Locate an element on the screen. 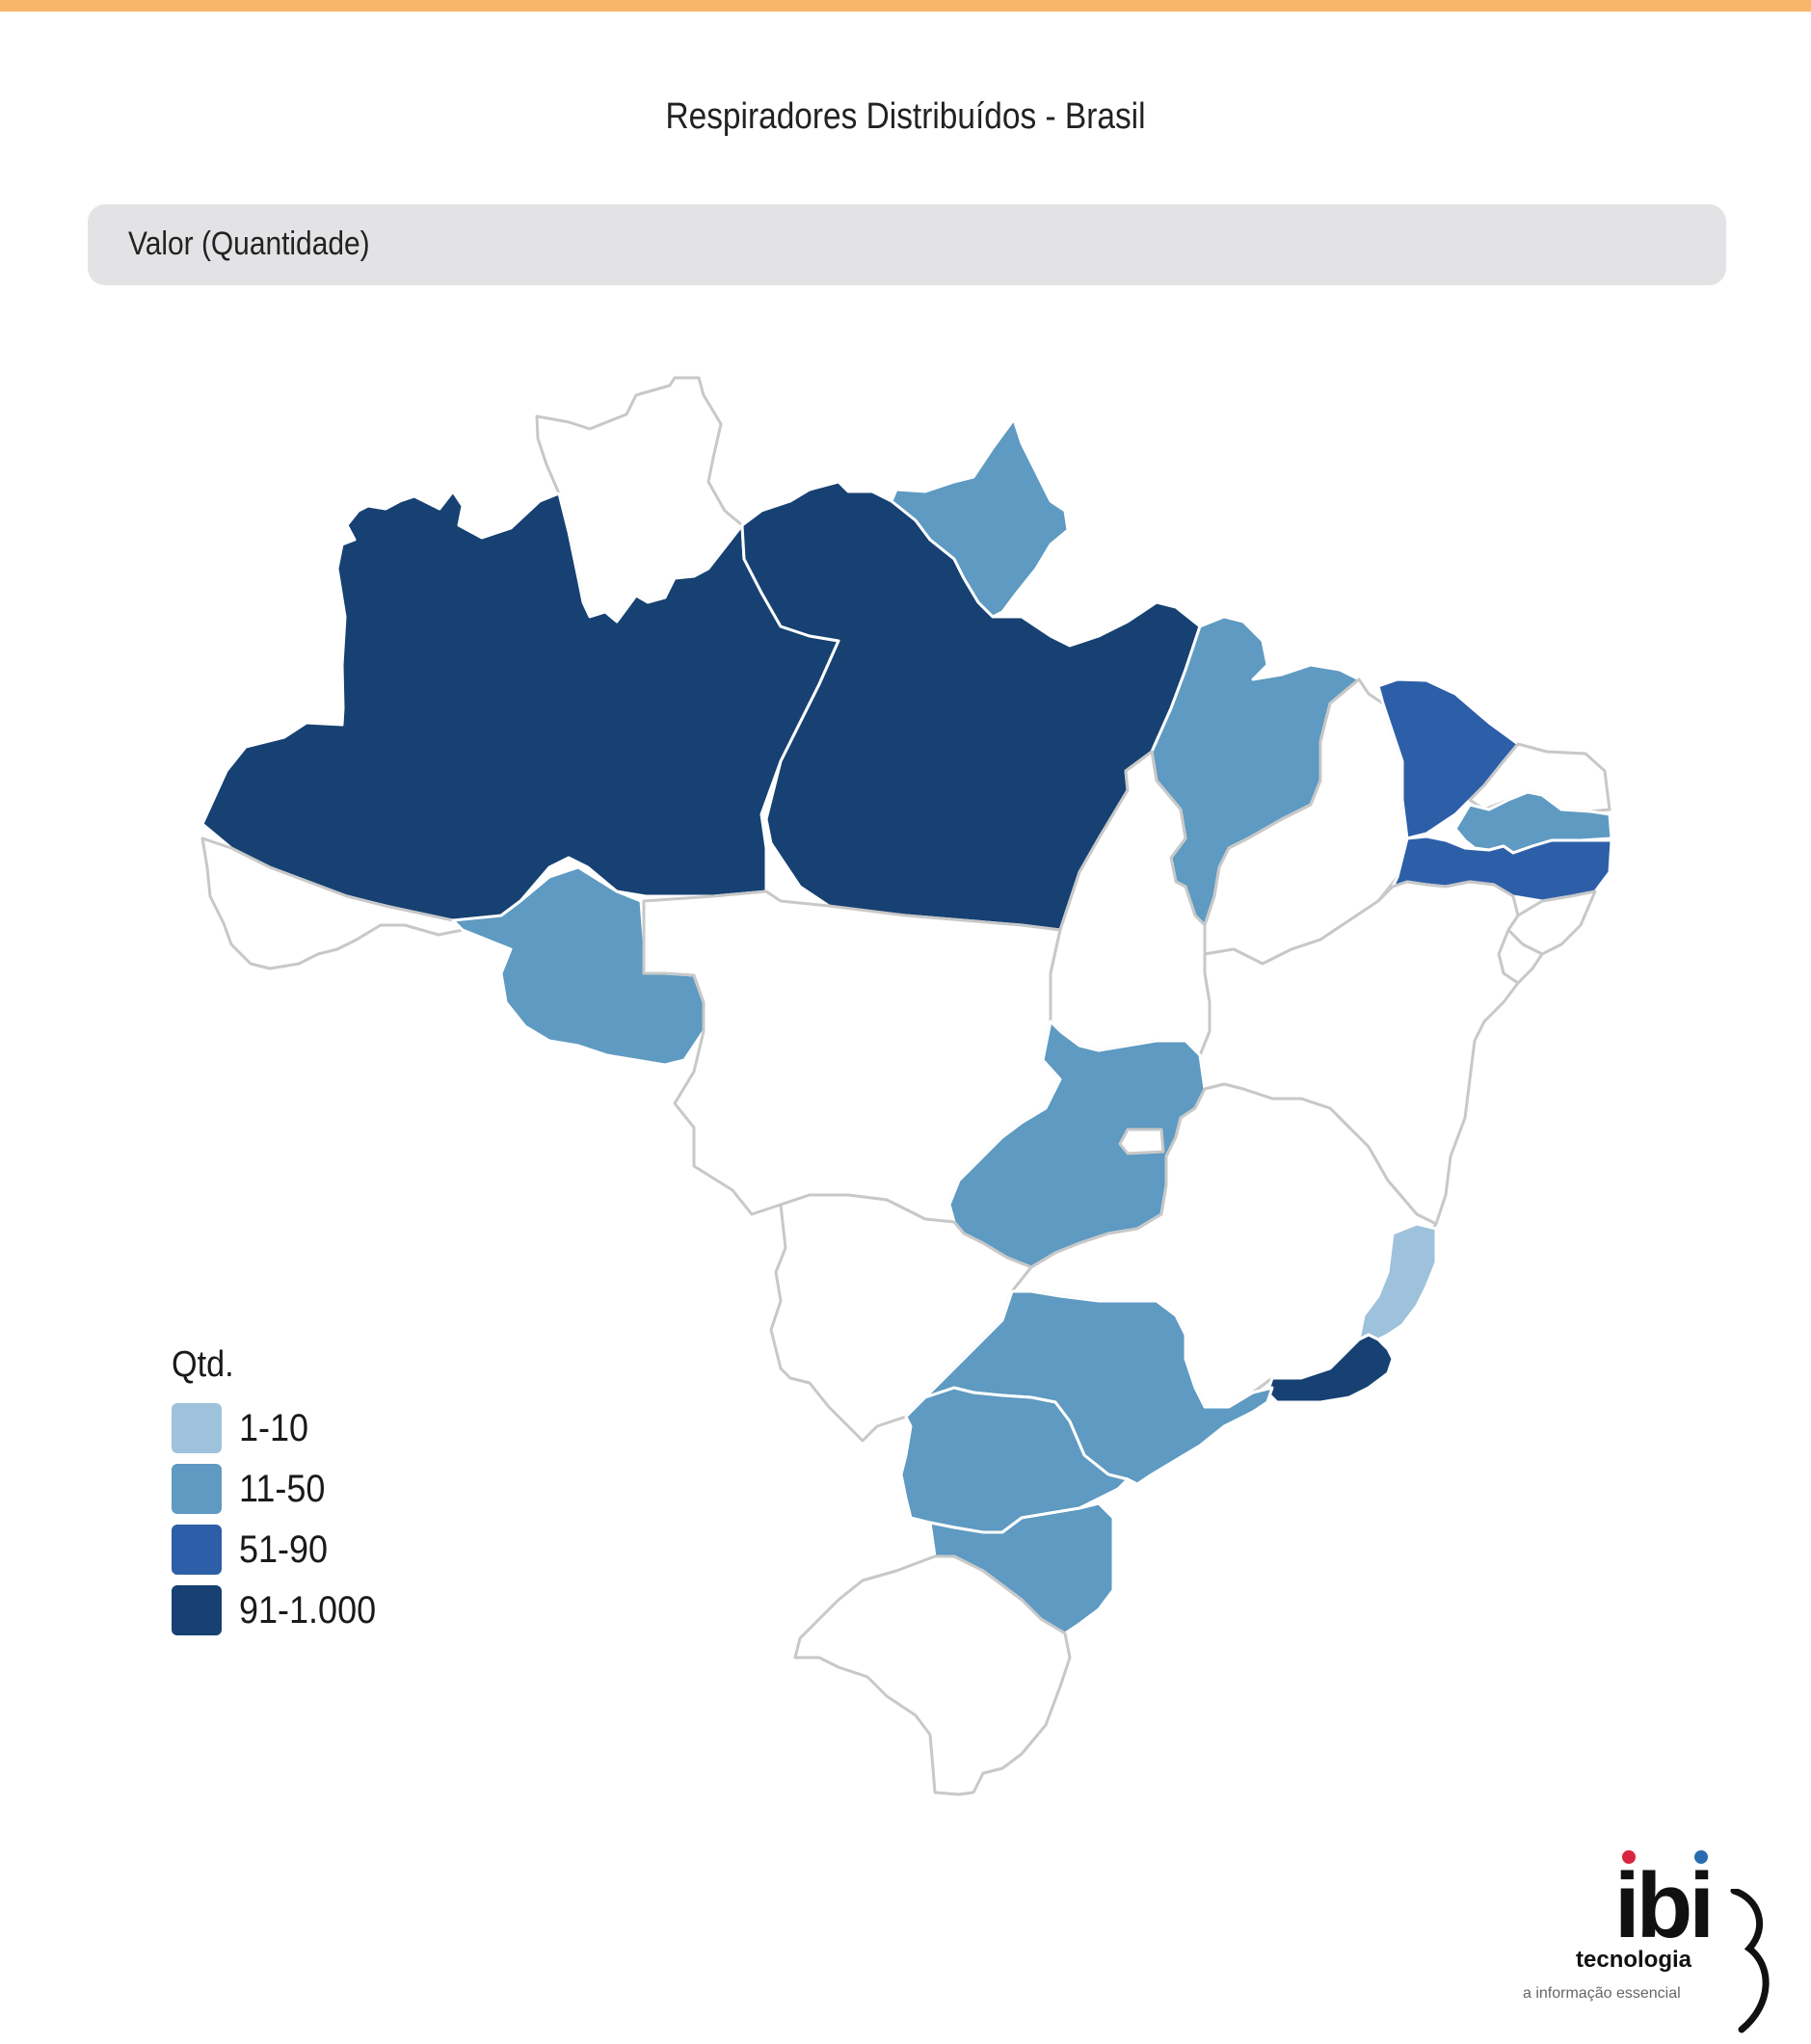 The height and width of the screenshot is (2044, 1811). state-DF is located at coordinates (1141, 1141).